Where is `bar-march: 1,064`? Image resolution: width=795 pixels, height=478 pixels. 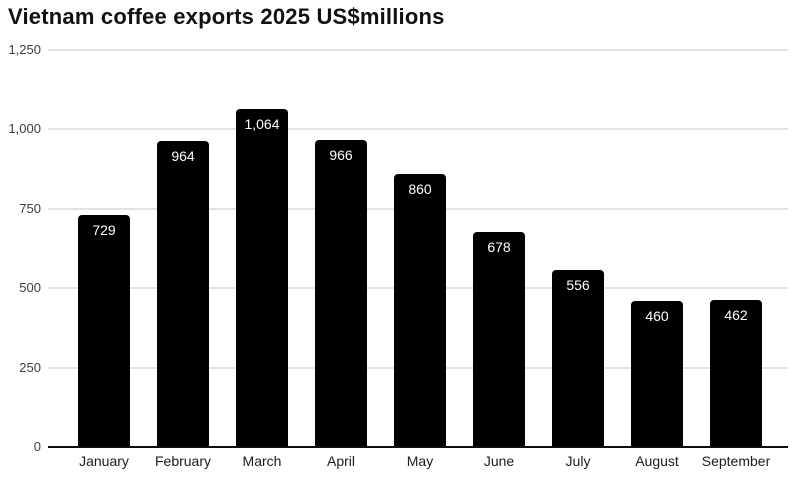
bar-march: 1,064 is located at coordinates (262, 278).